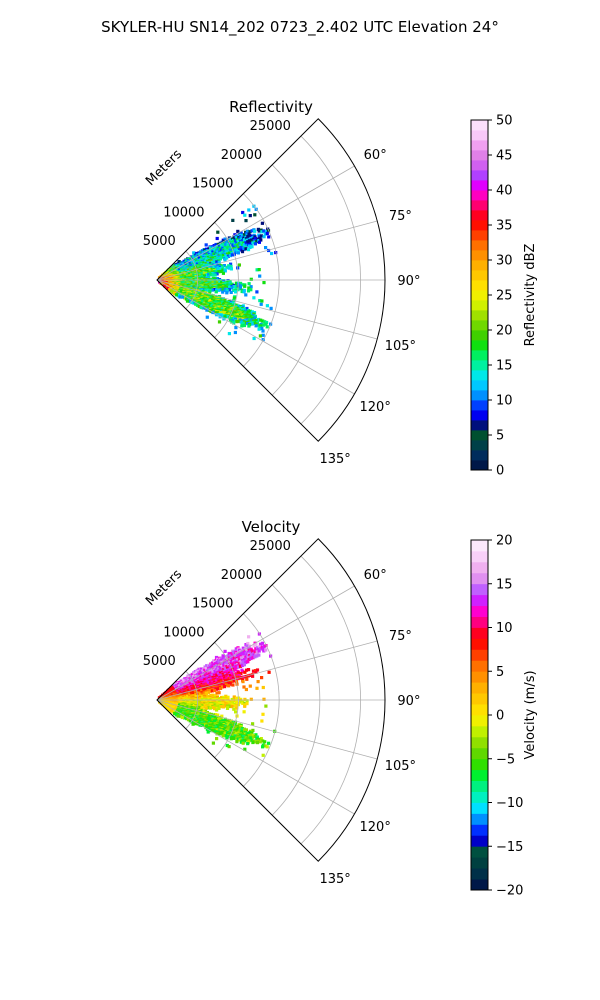 The height and width of the screenshot is (1000, 600). What do you see at coordinates (504, 261) in the screenshot?
I see `colorbar-tick-label: 30` at bounding box center [504, 261].